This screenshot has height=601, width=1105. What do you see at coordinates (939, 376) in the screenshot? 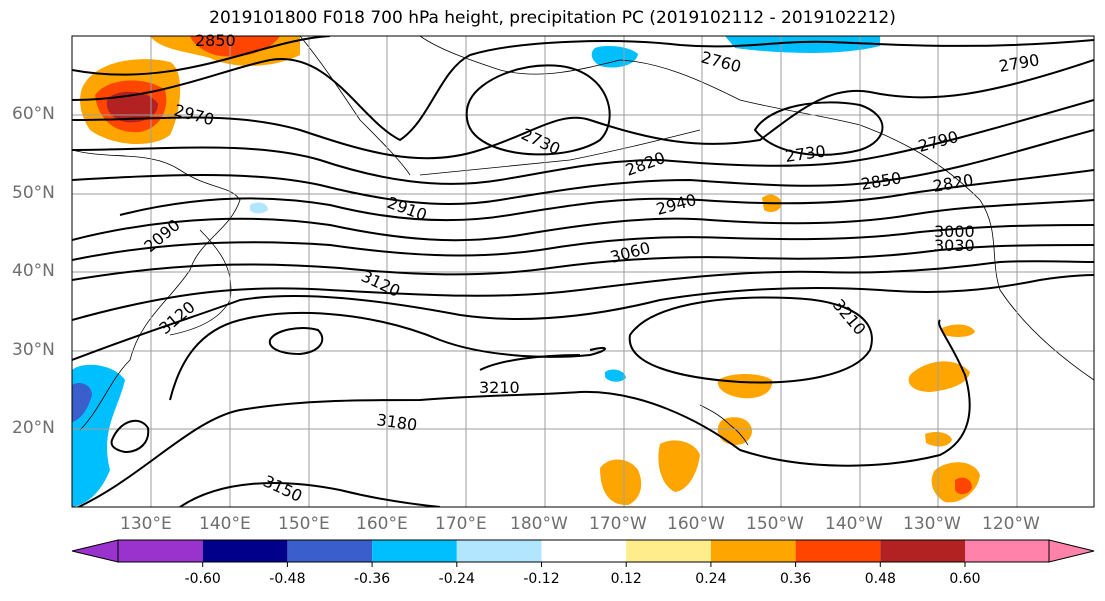
I see `precip-positive-east1` at bounding box center [939, 376].